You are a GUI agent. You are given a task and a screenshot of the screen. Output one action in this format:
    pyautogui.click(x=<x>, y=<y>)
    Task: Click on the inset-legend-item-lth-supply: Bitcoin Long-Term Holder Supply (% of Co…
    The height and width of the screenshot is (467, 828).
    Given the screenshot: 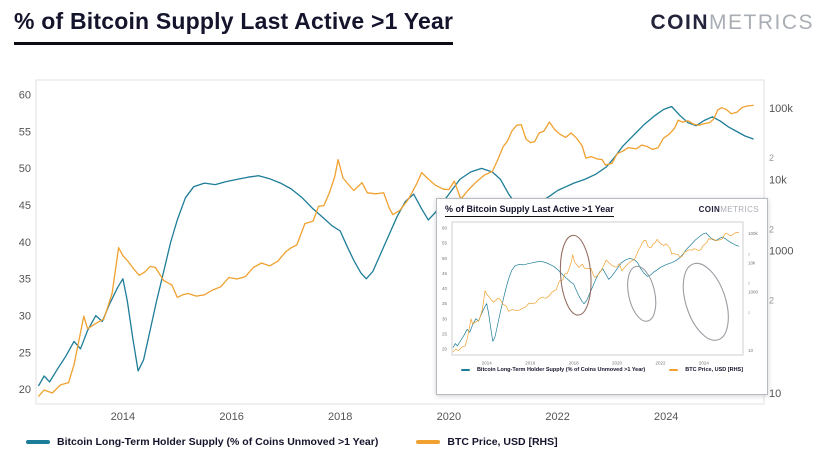 What is the action you would take?
    pyautogui.click(x=553, y=370)
    